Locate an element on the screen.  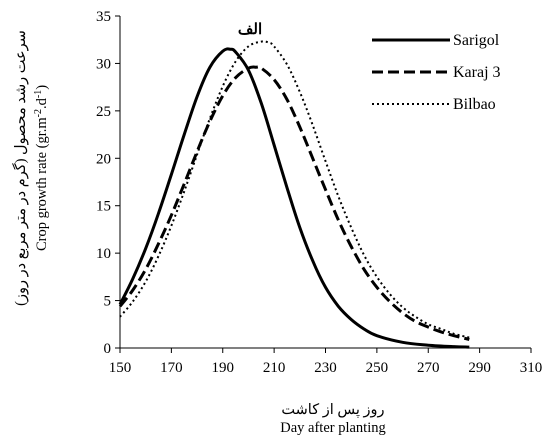
x-tick-label: 250 is located at coordinates (377, 368).